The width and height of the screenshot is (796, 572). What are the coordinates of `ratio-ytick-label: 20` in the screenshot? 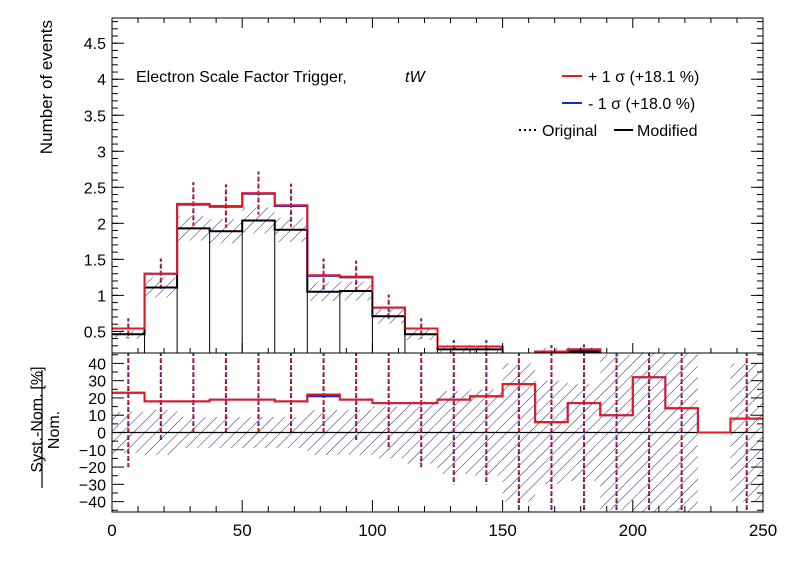 It's located at (97, 399).